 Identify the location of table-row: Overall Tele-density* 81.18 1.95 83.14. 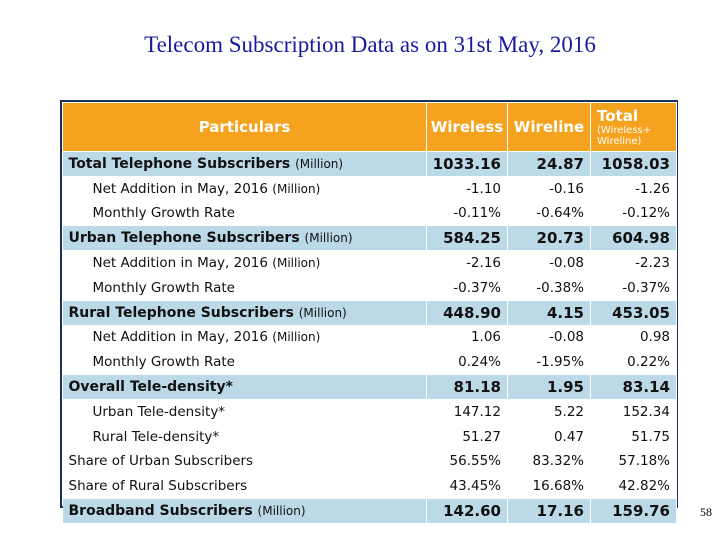
(369, 387).